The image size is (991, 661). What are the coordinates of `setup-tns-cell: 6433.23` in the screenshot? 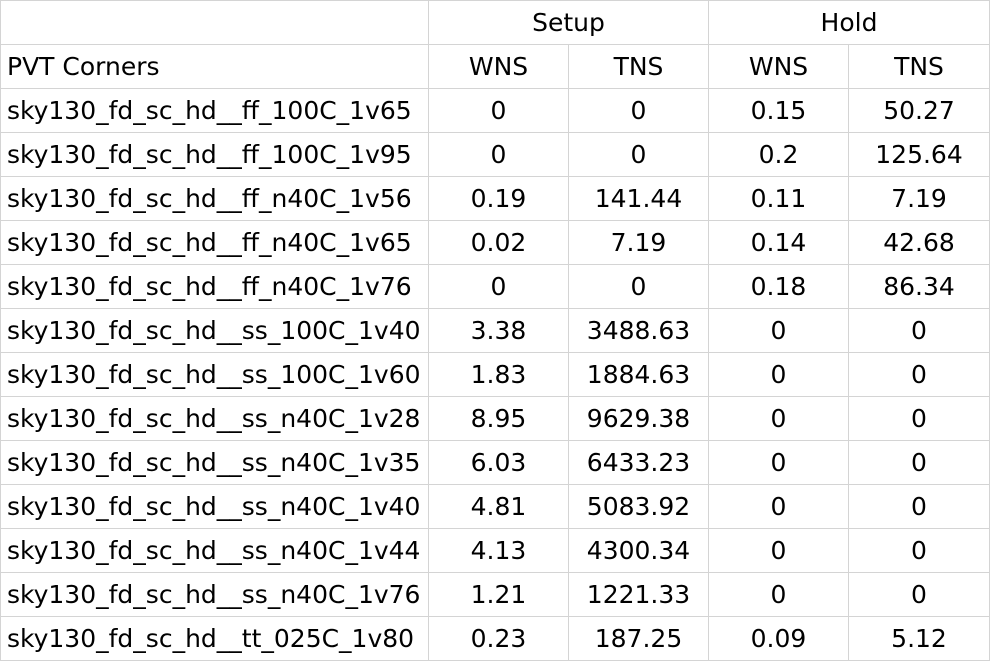 It's located at (638, 462).